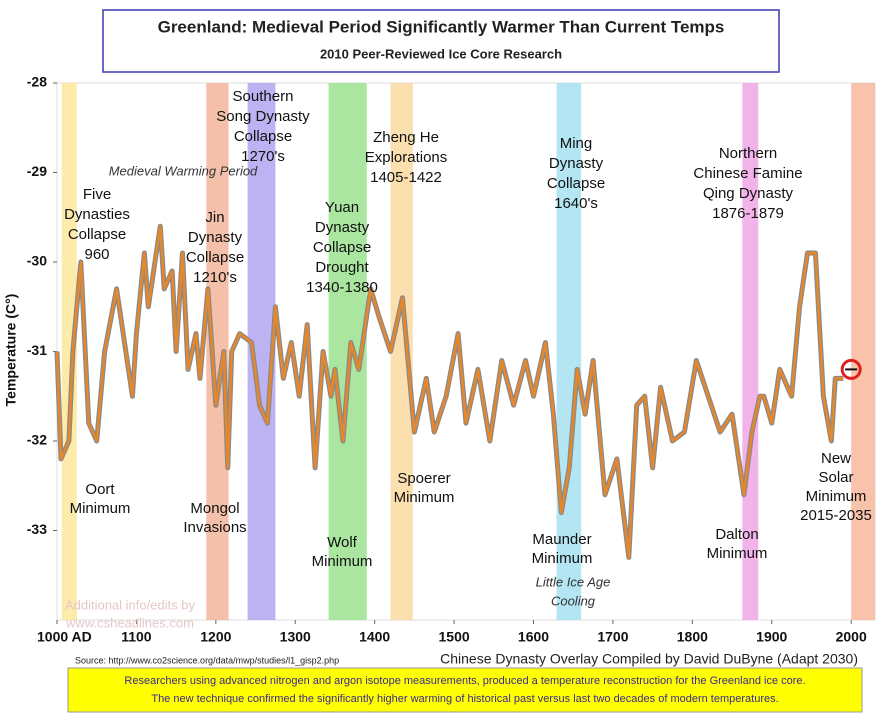 Image resolution: width=883 pixels, height=727 pixels. Describe the element at coordinates (576, 143) in the screenshot. I see `annotation: Ming` at that location.